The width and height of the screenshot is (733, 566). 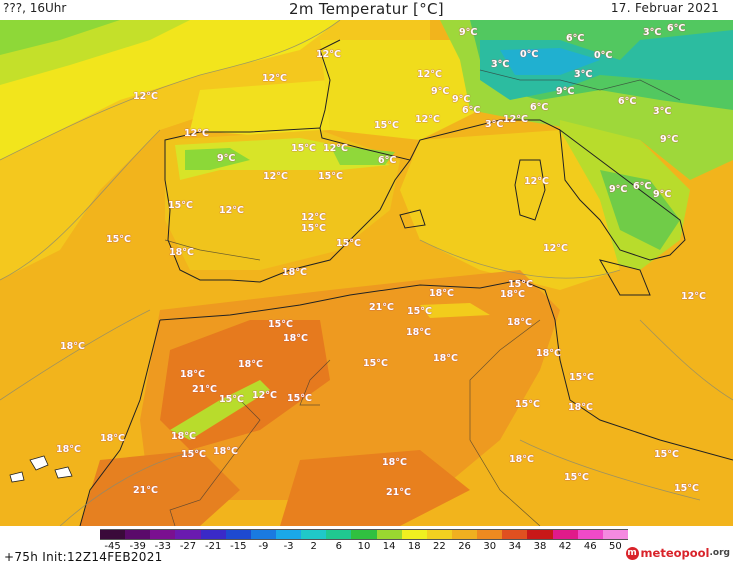 What do you see at coordinates (83, 557) in the screenshot?
I see `model-run-info: +75h Init:12Z14FEB2021` at bounding box center [83, 557].